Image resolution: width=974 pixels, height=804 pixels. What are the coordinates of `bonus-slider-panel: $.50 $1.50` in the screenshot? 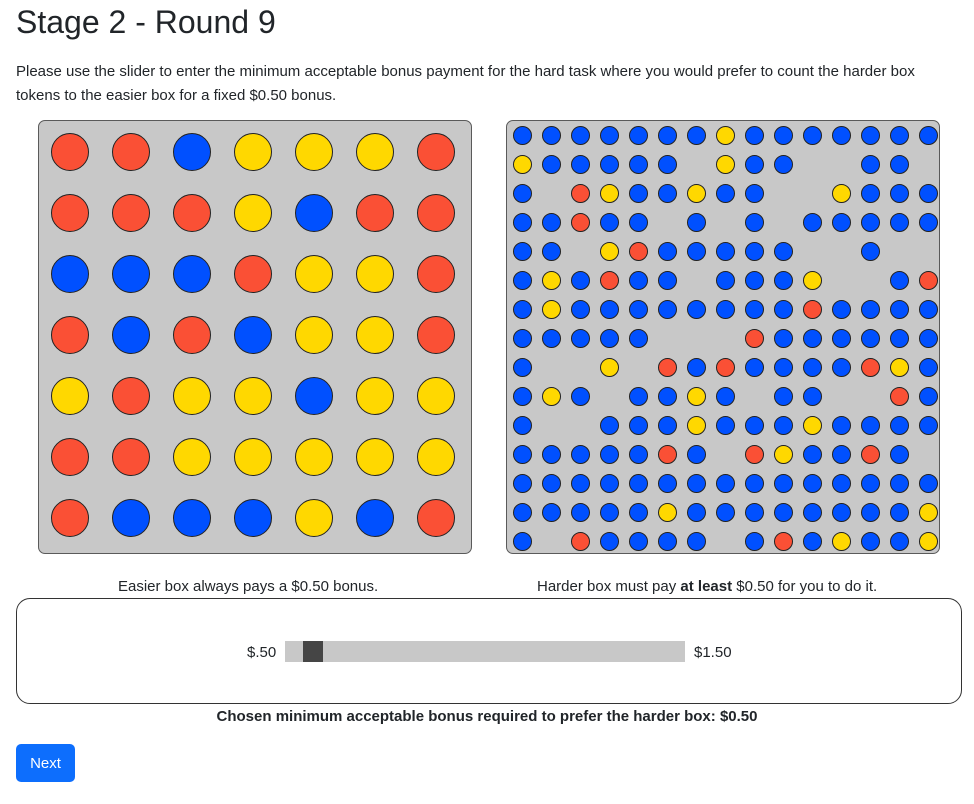 It's located at (489, 651).